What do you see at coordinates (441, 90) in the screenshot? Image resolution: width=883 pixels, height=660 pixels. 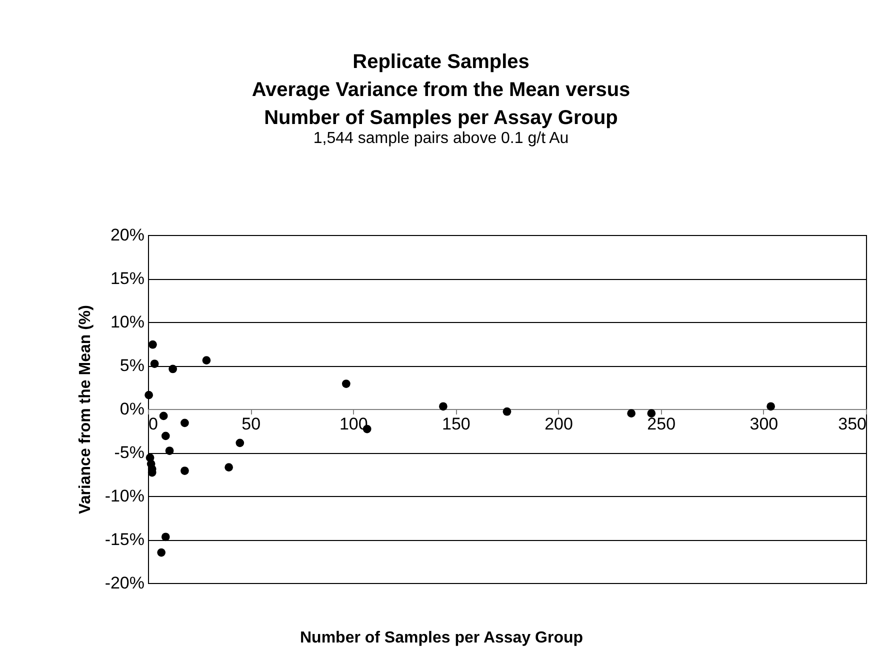 I see `text: Average Variance from the Mean versus` at bounding box center [441, 90].